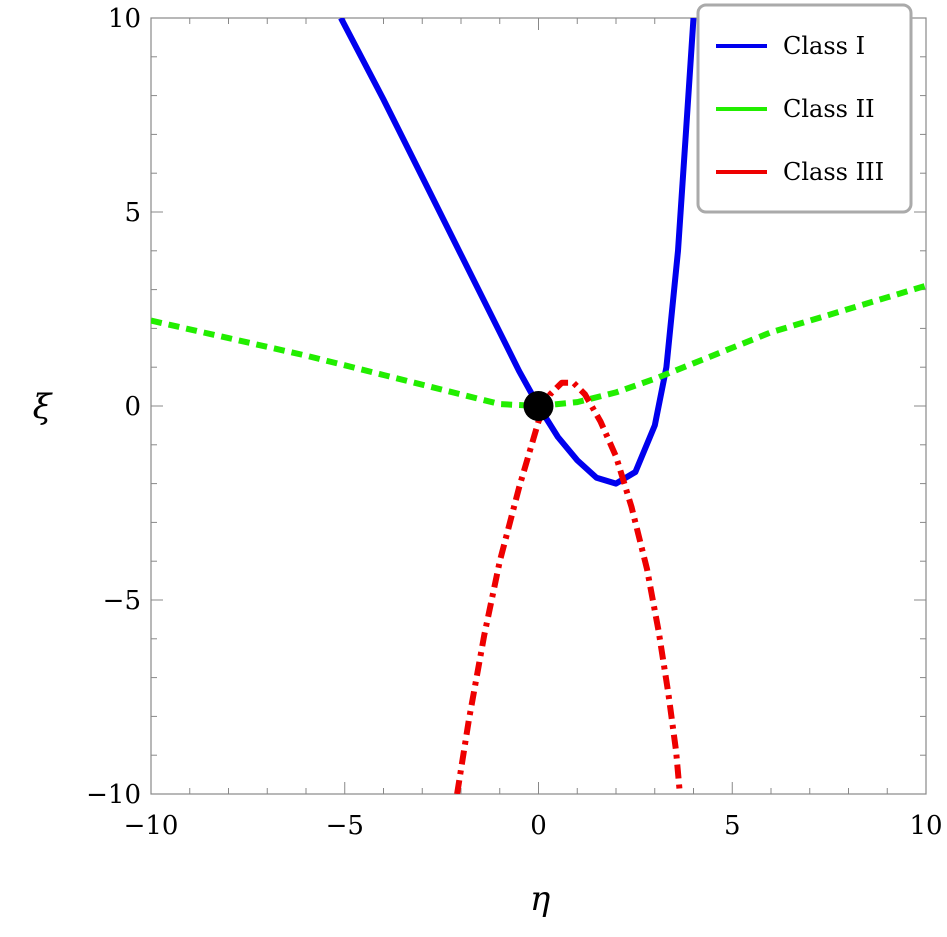  I want to click on y-axis-label: ξ, so click(43, 407).